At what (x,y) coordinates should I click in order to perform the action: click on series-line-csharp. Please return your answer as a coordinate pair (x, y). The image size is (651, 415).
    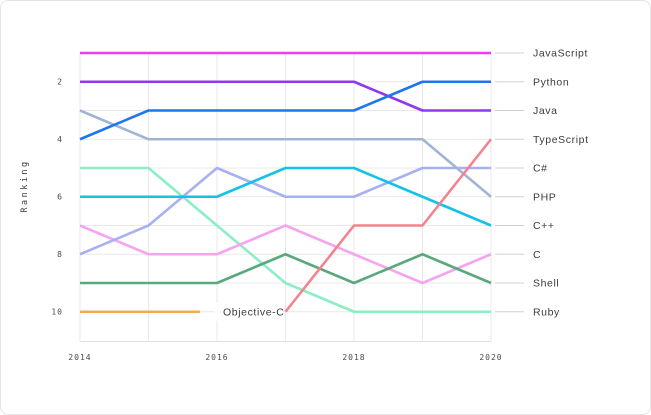
    Looking at the image, I should click on (285, 211).